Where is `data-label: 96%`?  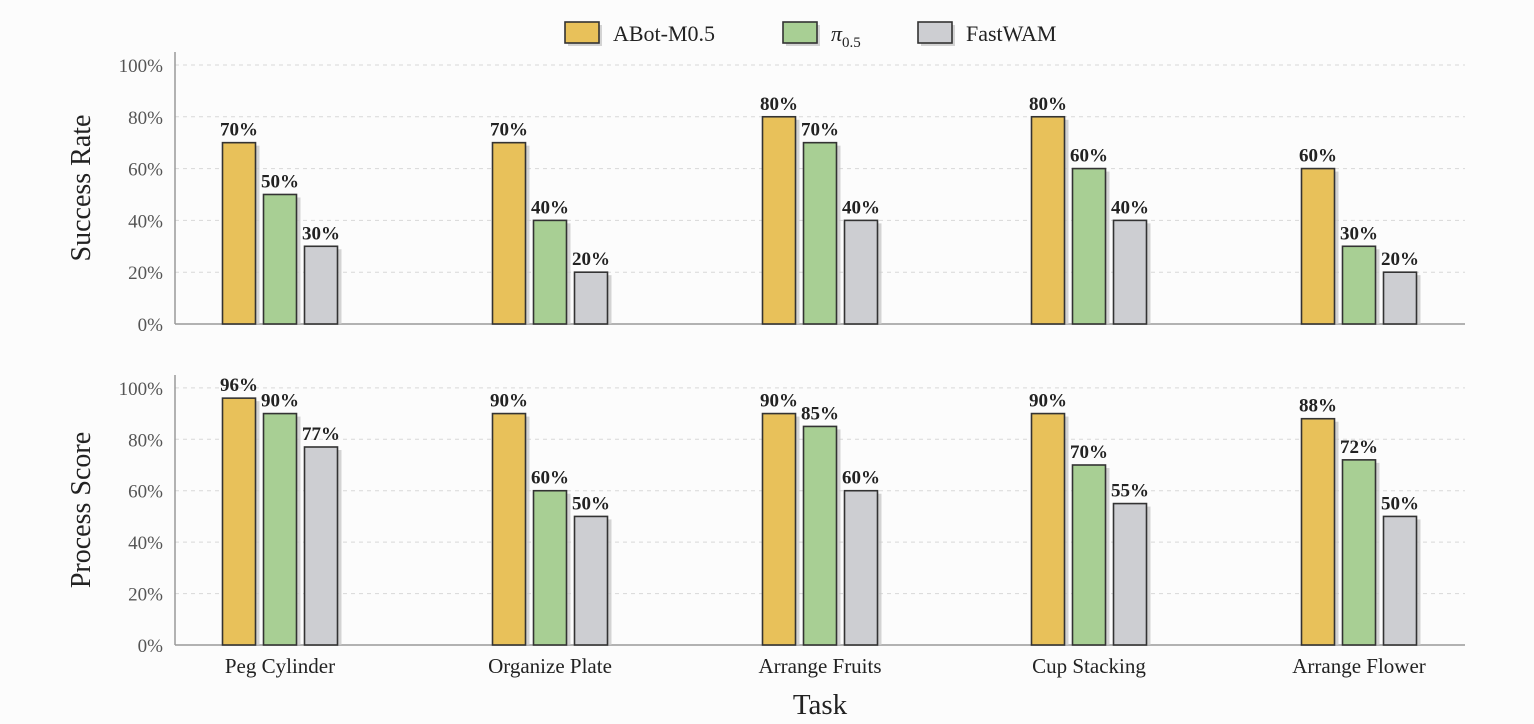
data-label: 96% is located at coordinates (239, 385).